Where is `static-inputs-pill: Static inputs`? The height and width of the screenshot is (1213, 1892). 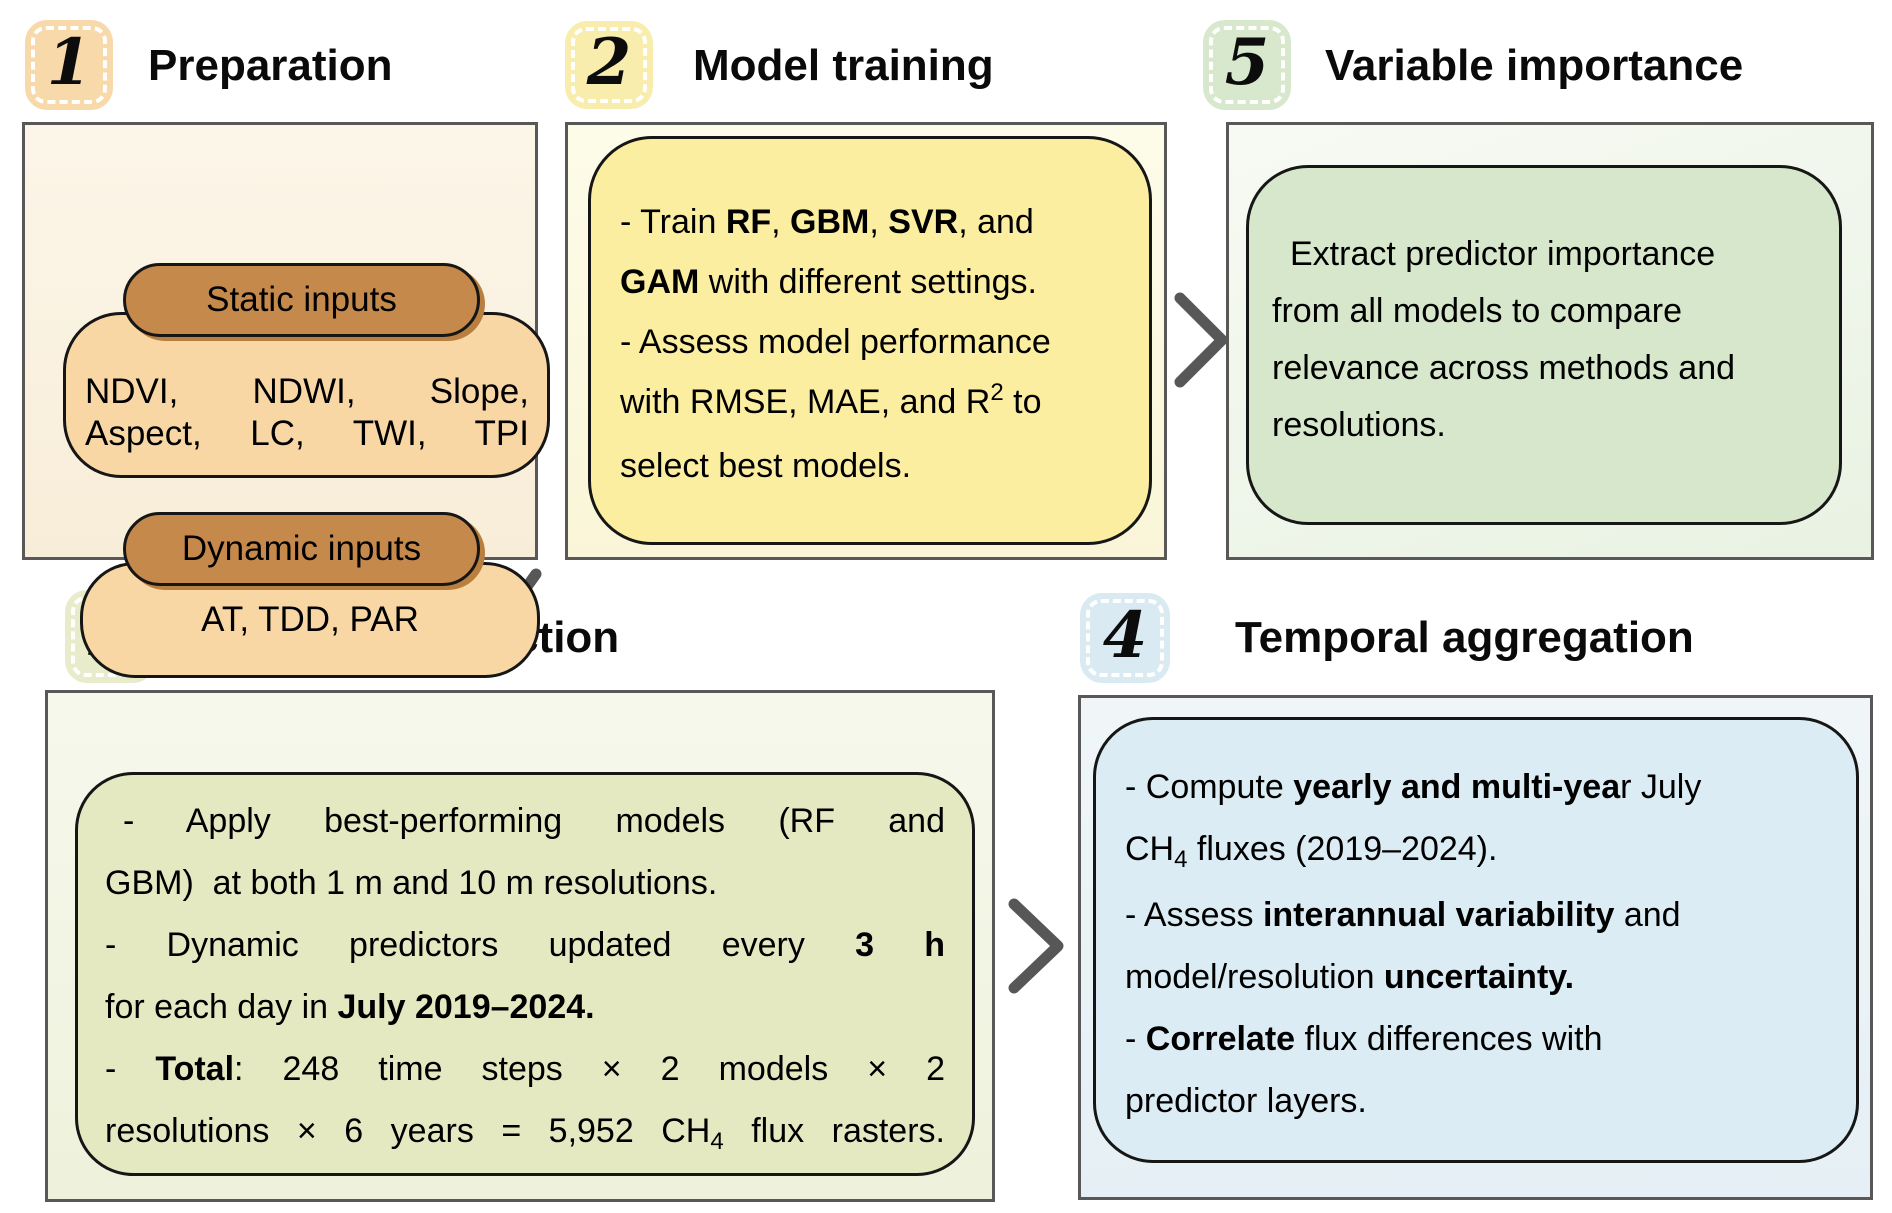 static-inputs-pill: Static inputs is located at coordinates (301, 300).